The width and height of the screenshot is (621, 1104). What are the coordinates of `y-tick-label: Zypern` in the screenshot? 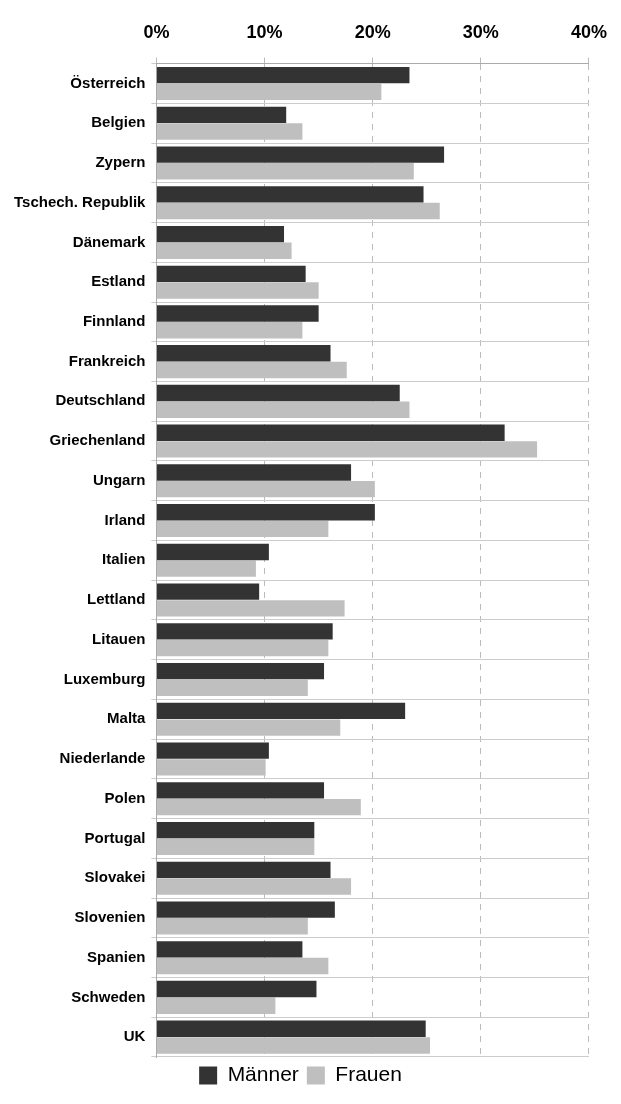 It's located at (120, 162).